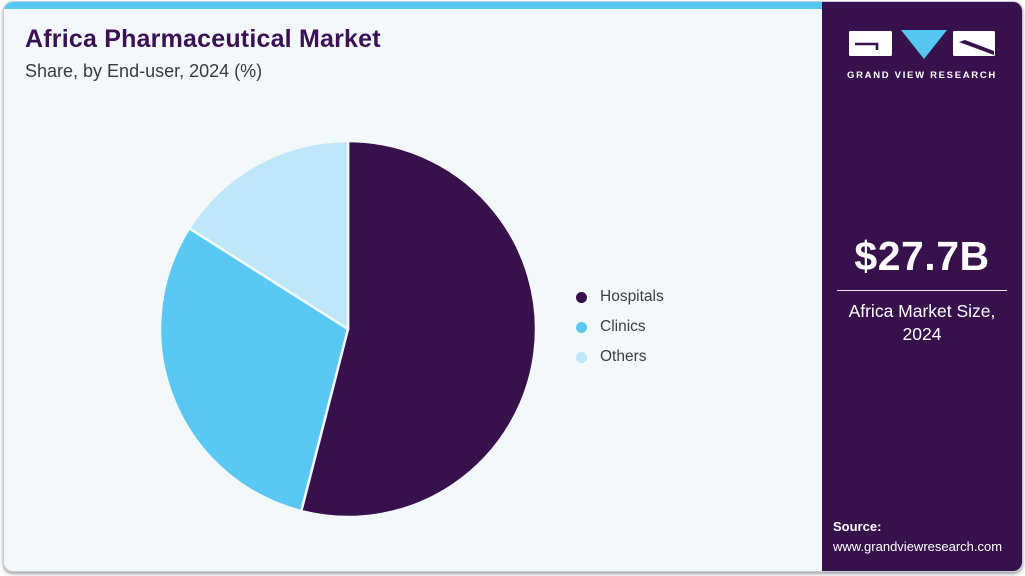 Image resolution: width=1025 pixels, height=576 pixels. What do you see at coordinates (581, 297) in the screenshot?
I see `legend-dot-hospitals` at bounding box center [581, 297].